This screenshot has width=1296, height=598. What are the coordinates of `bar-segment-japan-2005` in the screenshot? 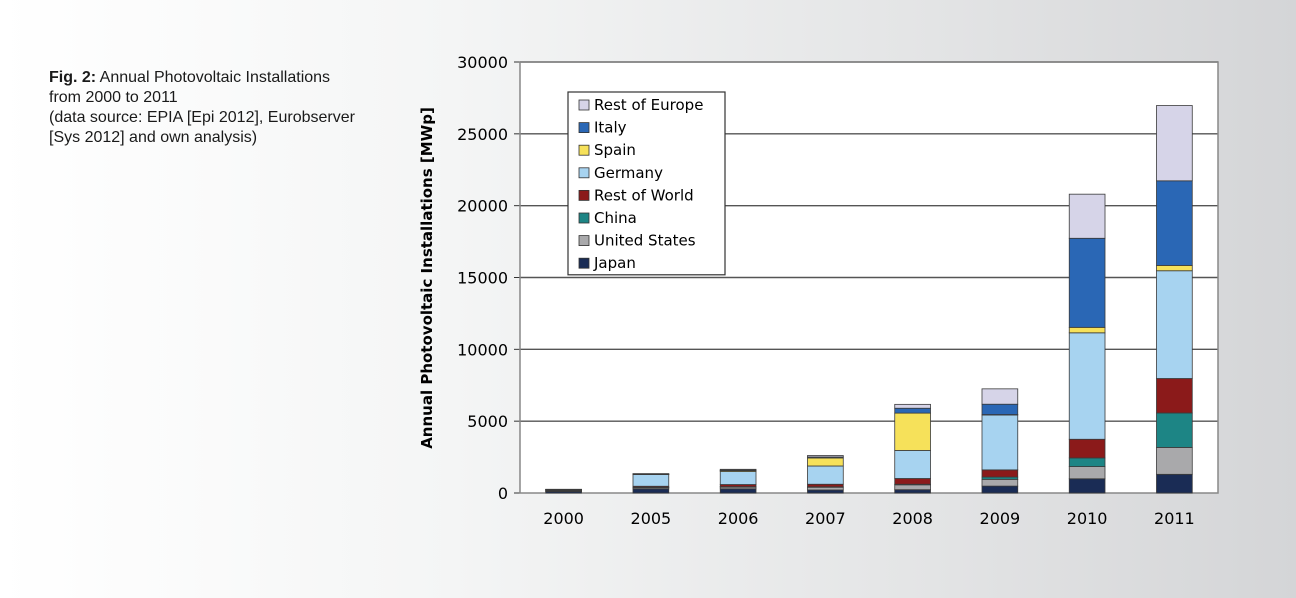 It's located at (651, 491).